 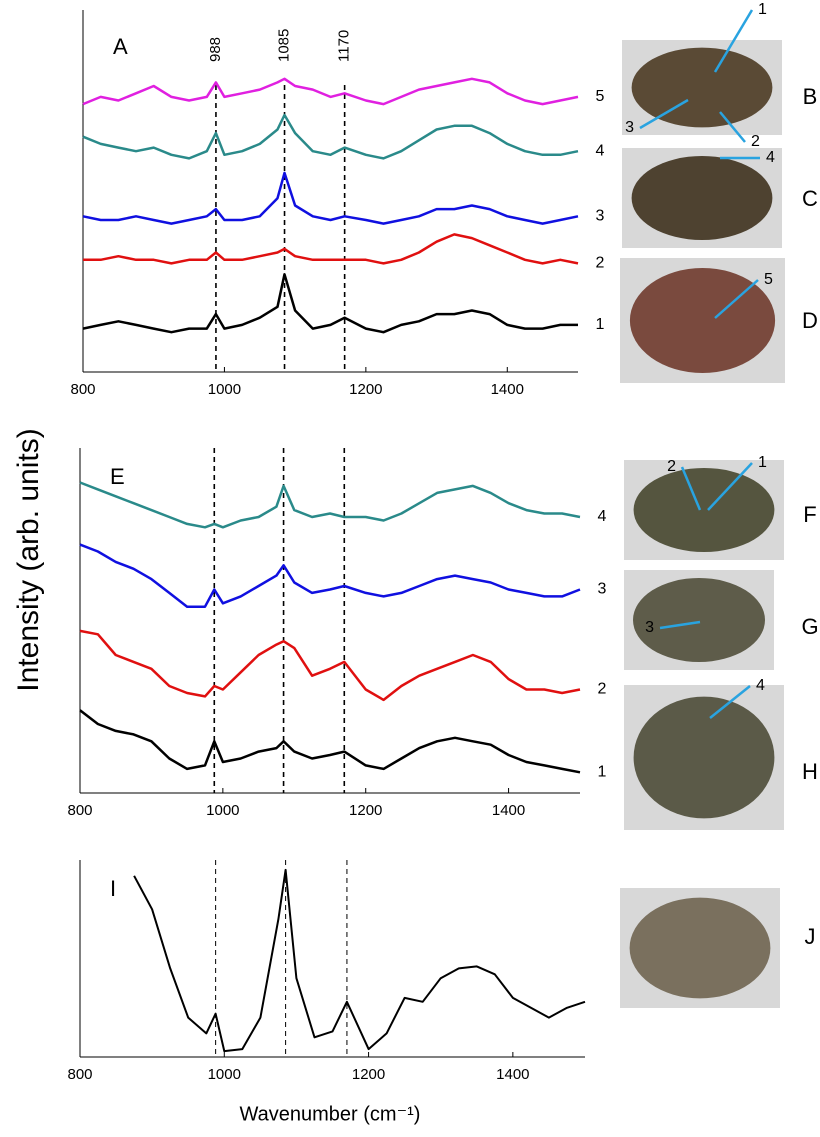 What do you see at coordinates (600, 96) in the screenshot?
I see `series-label: 5` at bounding box center [600, 96].